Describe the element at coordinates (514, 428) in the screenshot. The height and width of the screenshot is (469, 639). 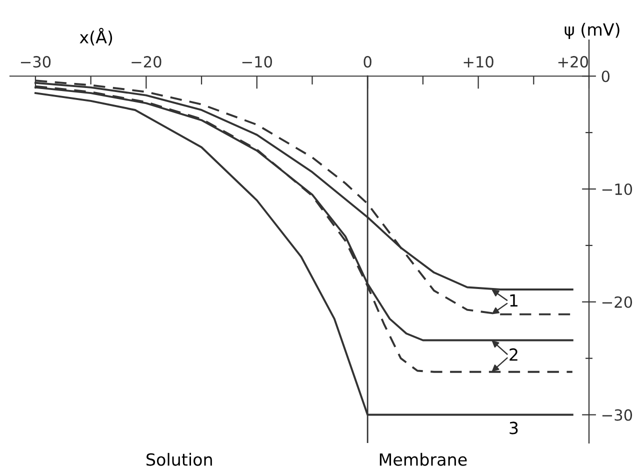
I see `annotation: 3` at that location.